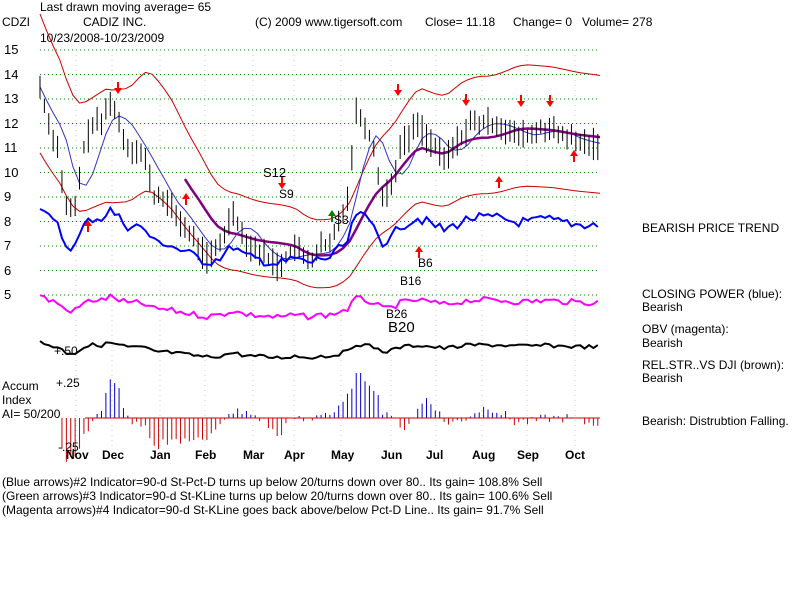 The width and height of the screenshot is (800, 600). What do you see at coordinates (286, 194) in the screenshot?
I see `signal-s9: S9` at bounding box center [286, 194].